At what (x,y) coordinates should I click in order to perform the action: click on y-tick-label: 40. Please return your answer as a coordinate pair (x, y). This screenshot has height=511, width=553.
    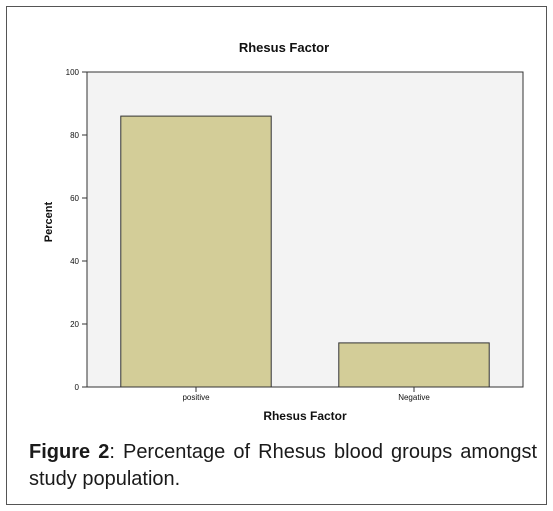
    Looking at the image, I should click on (74, 261).